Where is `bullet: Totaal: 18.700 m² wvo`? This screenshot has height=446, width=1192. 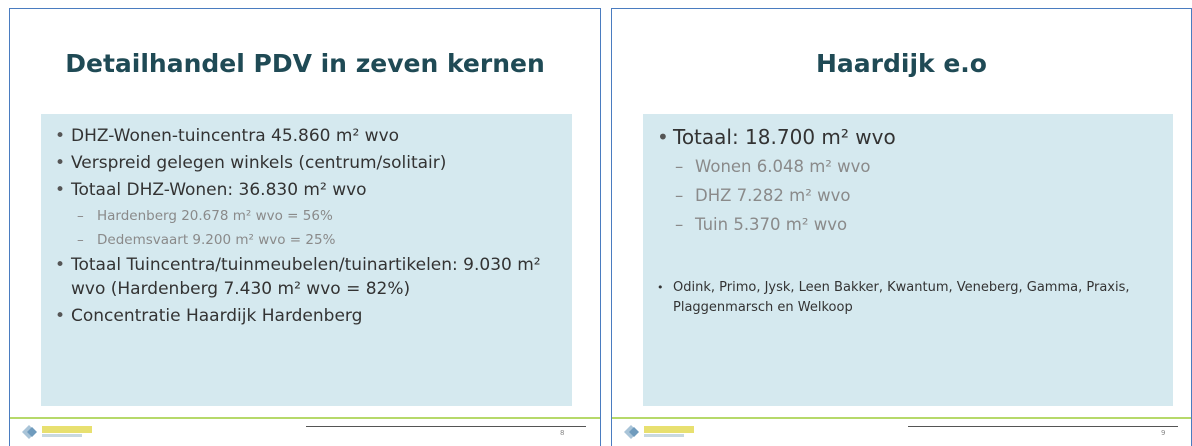 bullet: Totaal: 18.700 m² wvo is located at coordinates (908, 137).